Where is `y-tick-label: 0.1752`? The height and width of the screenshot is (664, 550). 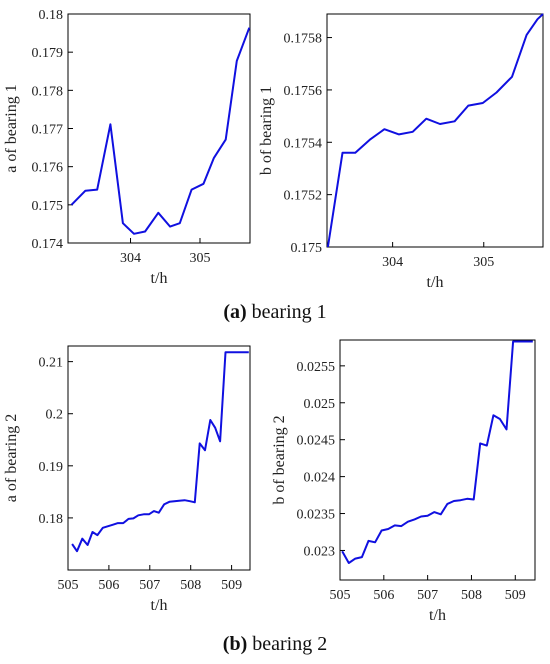
y-tick-label: 0.1752 is located at coordinates (303, 196).